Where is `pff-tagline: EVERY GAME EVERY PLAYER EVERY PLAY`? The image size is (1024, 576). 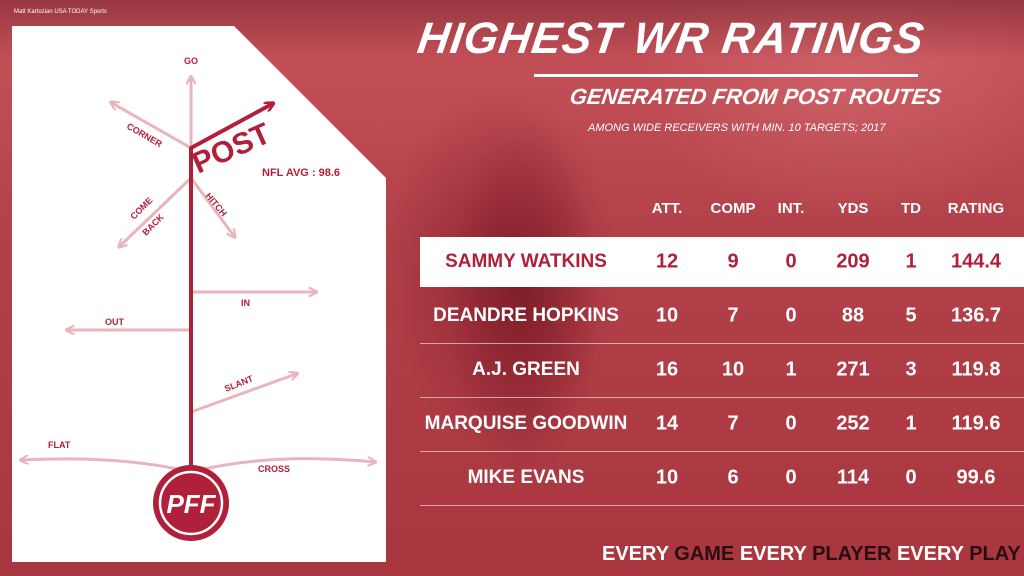 pff-tagline: EVERY GAME EVERY PLAYER EVERY PLAY is located at coordinates (811, 554).